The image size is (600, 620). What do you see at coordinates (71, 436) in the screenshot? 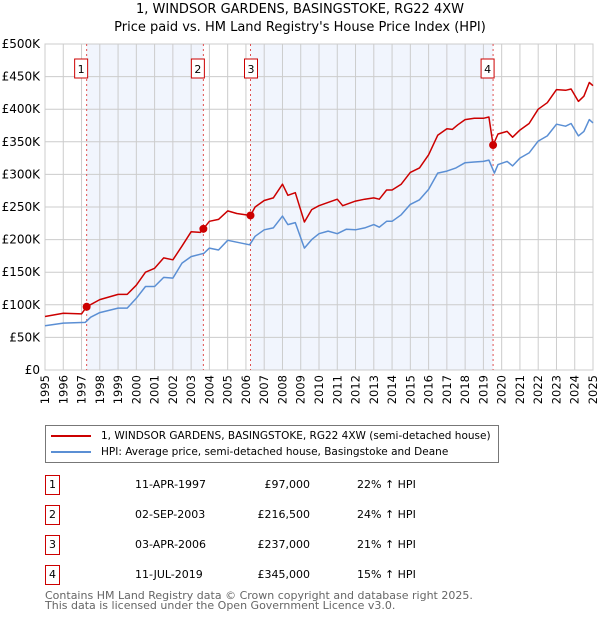
I see `legend-swatch-red` at bounding box center [71, 436].